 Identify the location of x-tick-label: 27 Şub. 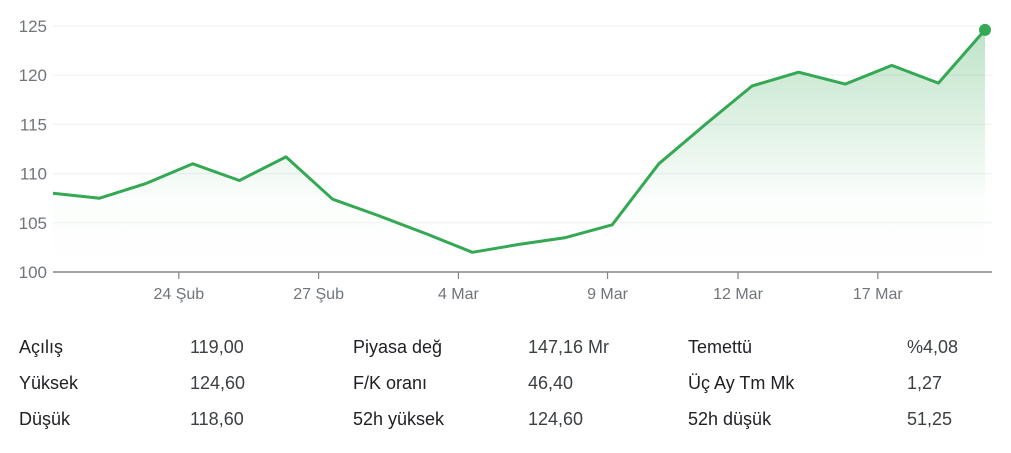
(318, 294).